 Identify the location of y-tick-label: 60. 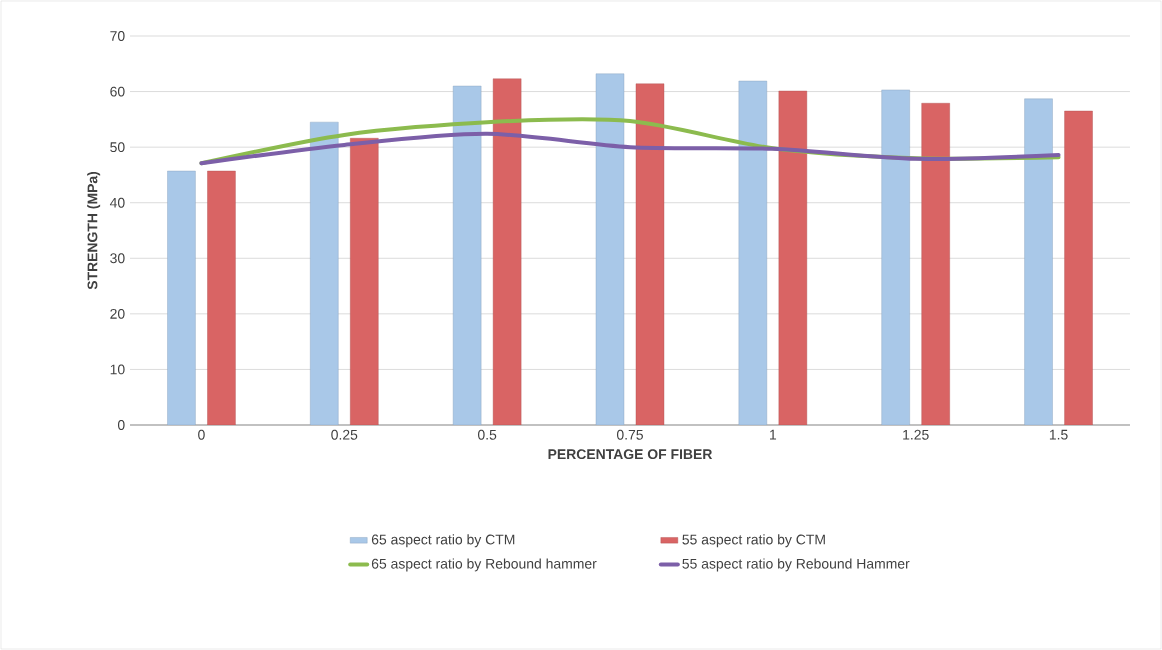
(117, 91).